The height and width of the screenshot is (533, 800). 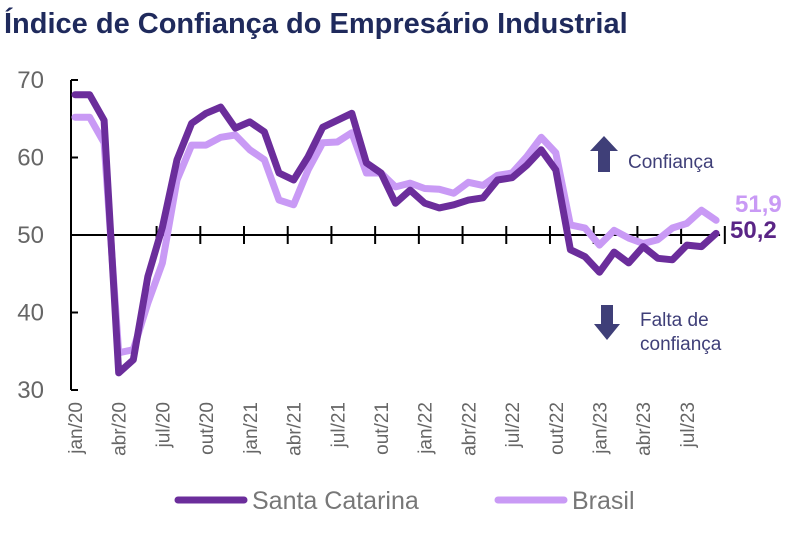 I want to click on x-tick-label: jan/20, so click(x=76, y=428).